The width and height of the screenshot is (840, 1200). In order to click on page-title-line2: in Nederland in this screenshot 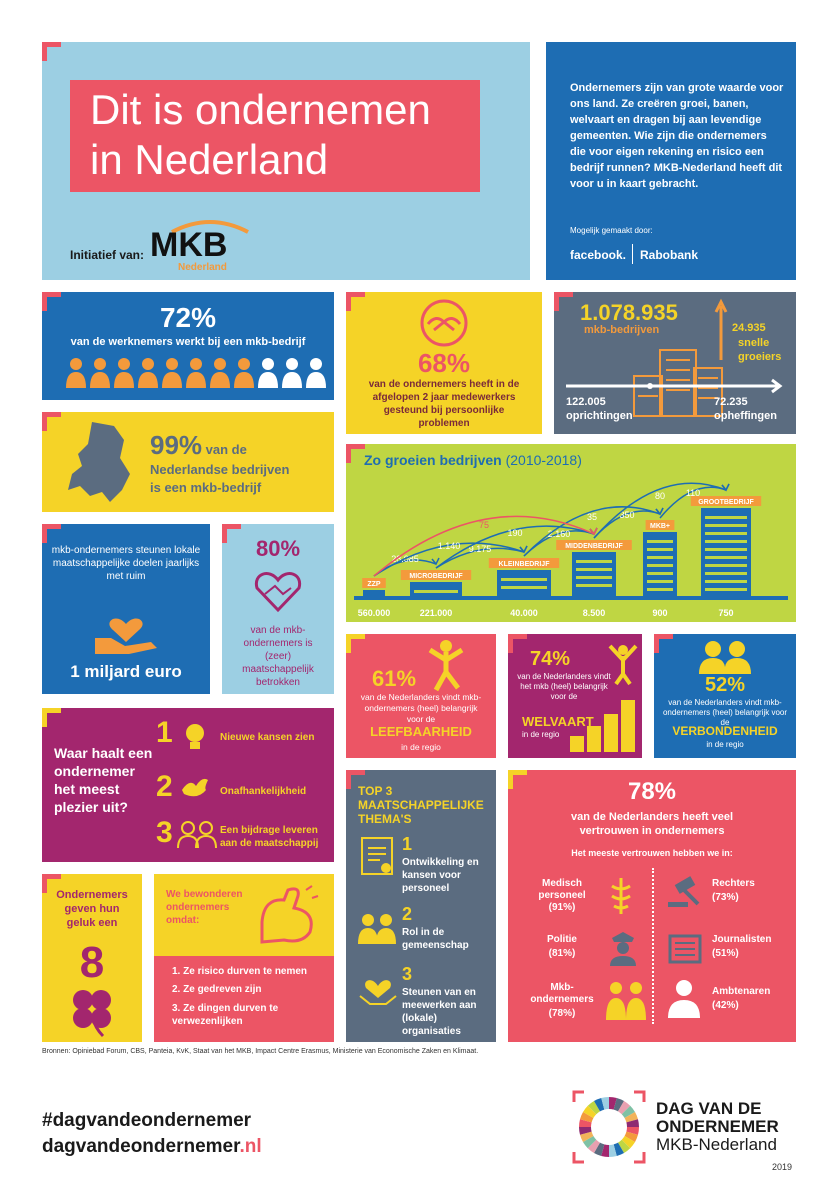, I will do `click(209, 159)`.